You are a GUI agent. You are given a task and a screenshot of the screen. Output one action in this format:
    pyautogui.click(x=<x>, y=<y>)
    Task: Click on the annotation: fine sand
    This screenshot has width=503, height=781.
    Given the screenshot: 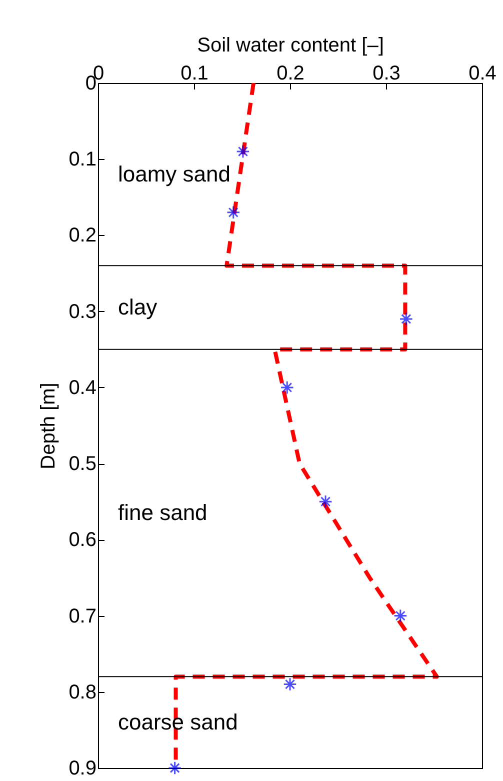 What is the action you would take?
    pyautogui.click(x=163, y=513)
    